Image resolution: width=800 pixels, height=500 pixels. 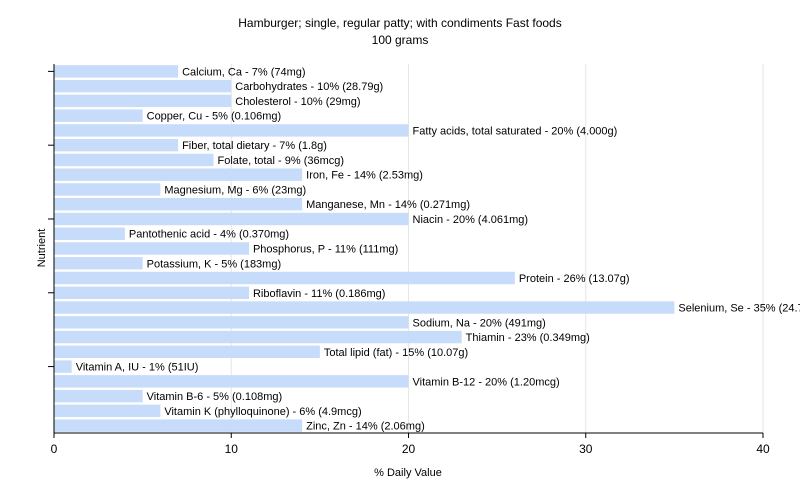 I want to click on x-tick-label-4: 40, so click(x=763, y=449).